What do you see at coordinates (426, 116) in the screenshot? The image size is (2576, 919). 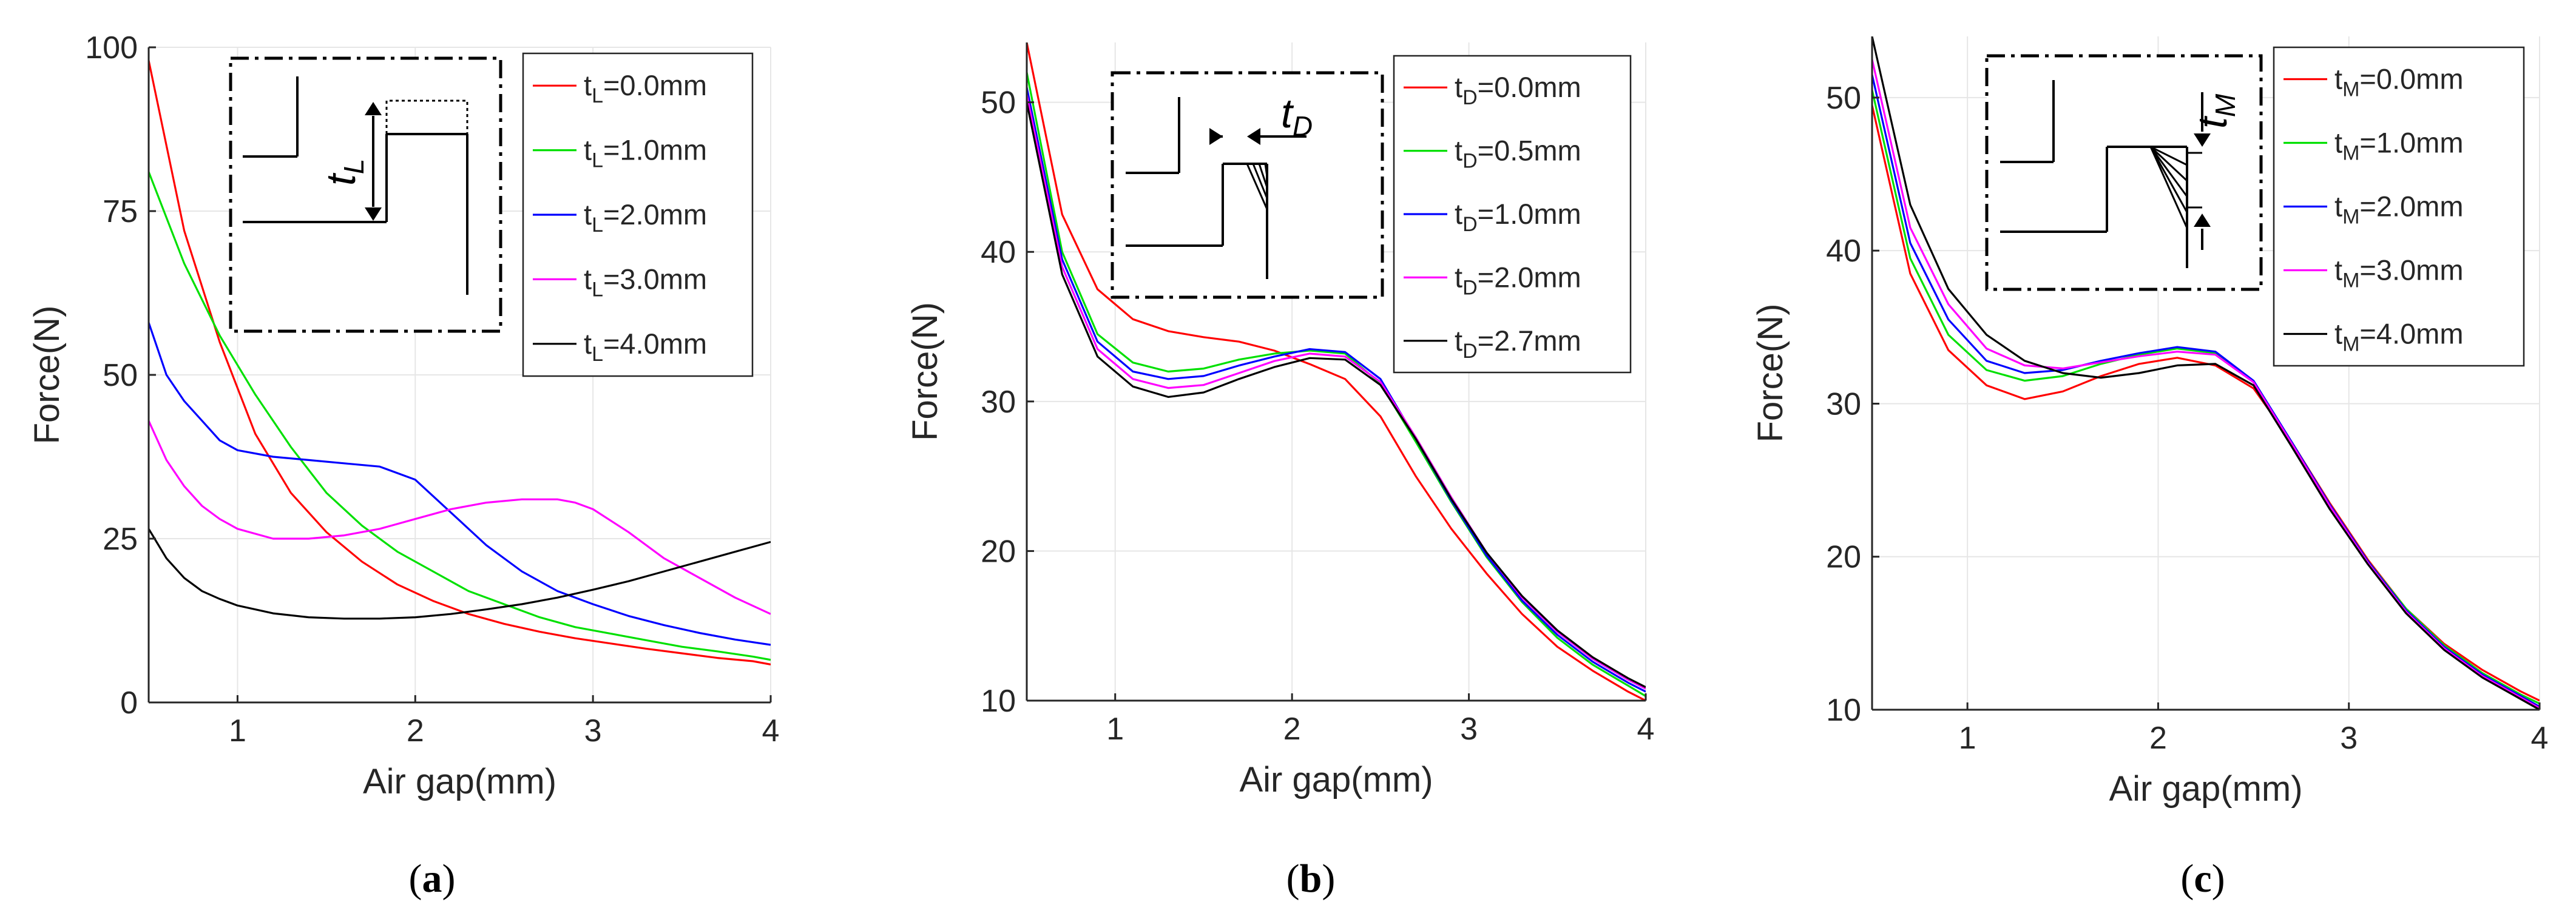 I see `step-outline-dotted` at bounding box center [426, 116].